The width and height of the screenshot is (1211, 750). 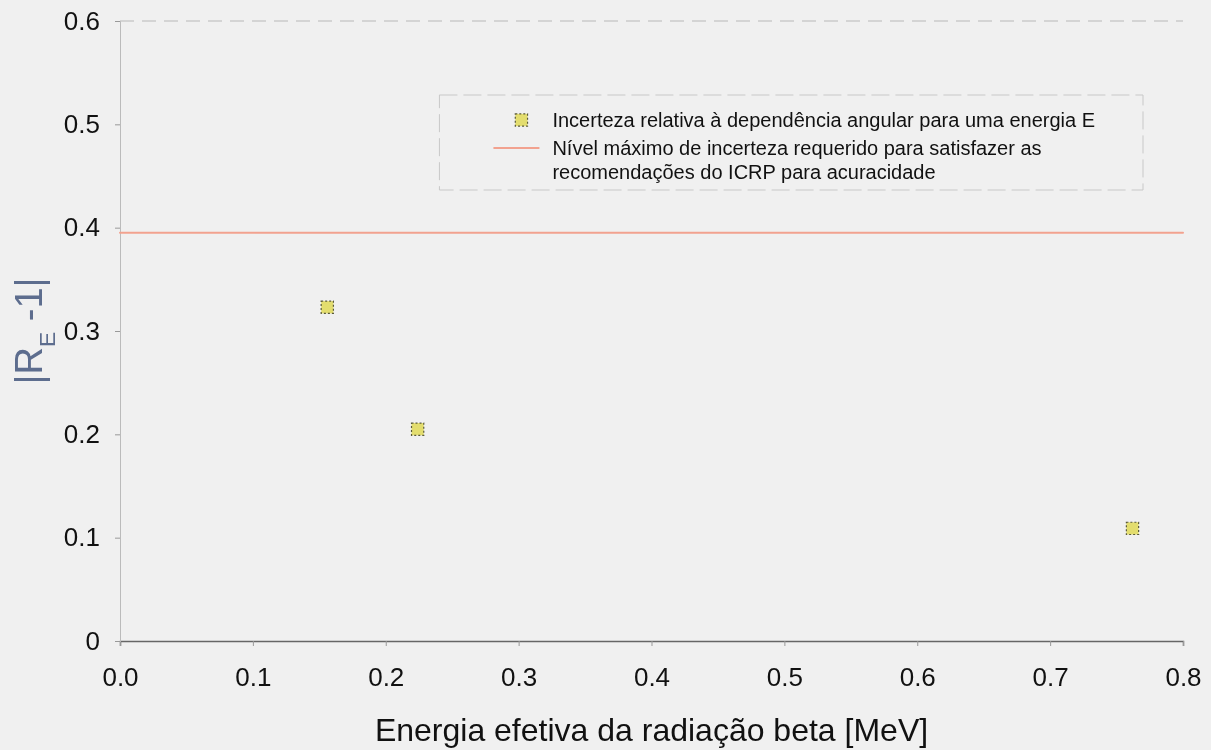 I want to click on x-tick-label: 0.6, so click(x=917, y=677).